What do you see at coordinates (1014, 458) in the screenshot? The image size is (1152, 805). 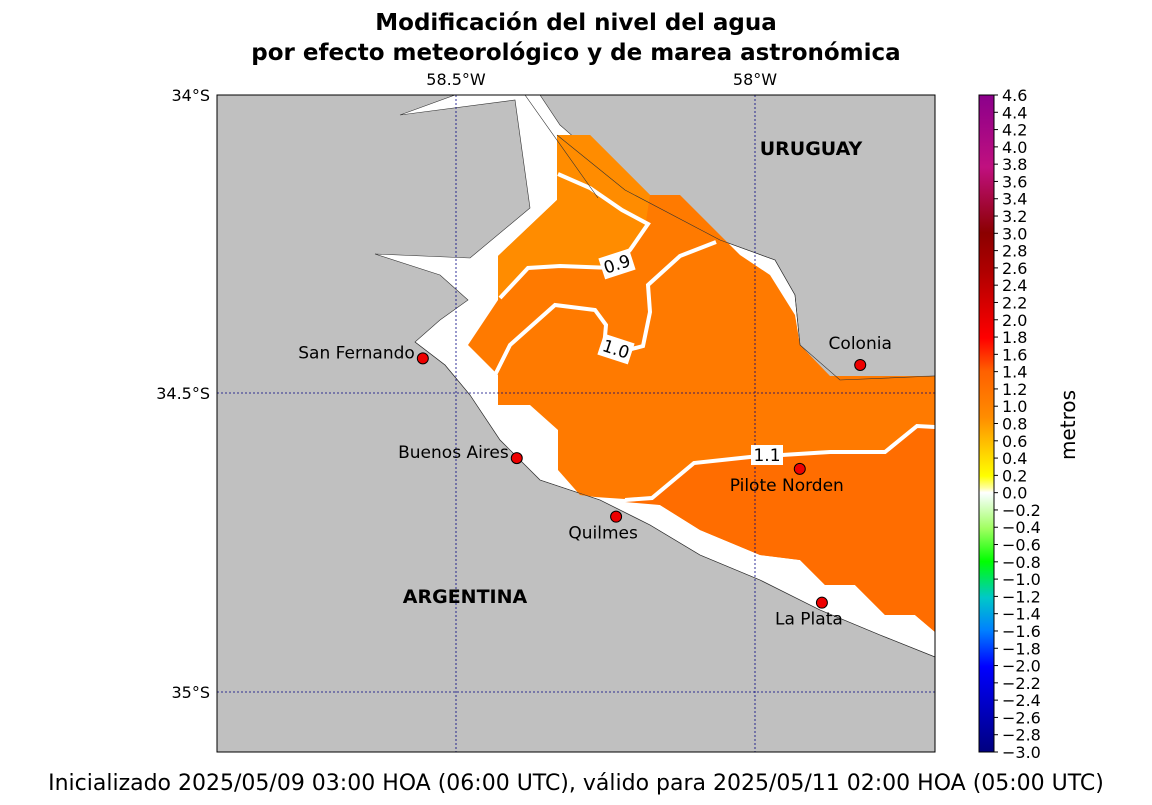 I see `colorbar-tick-label: 0.4` at bounding box center [1014, 458].